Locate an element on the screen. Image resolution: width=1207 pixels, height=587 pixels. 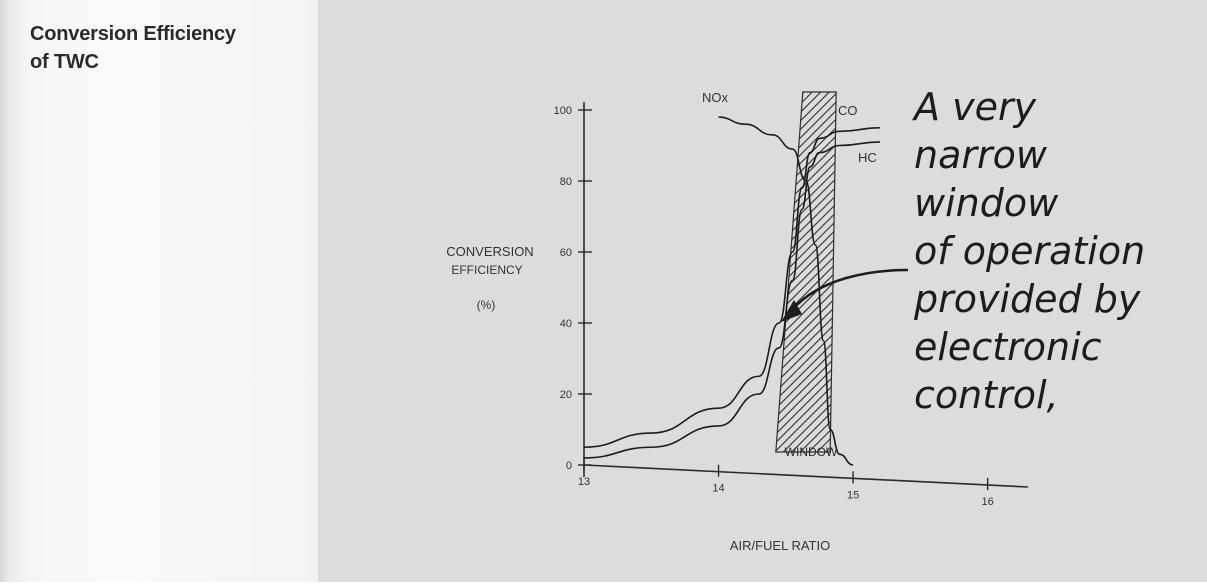
x-tick-label: 13 is located at coordinates (584, 482).